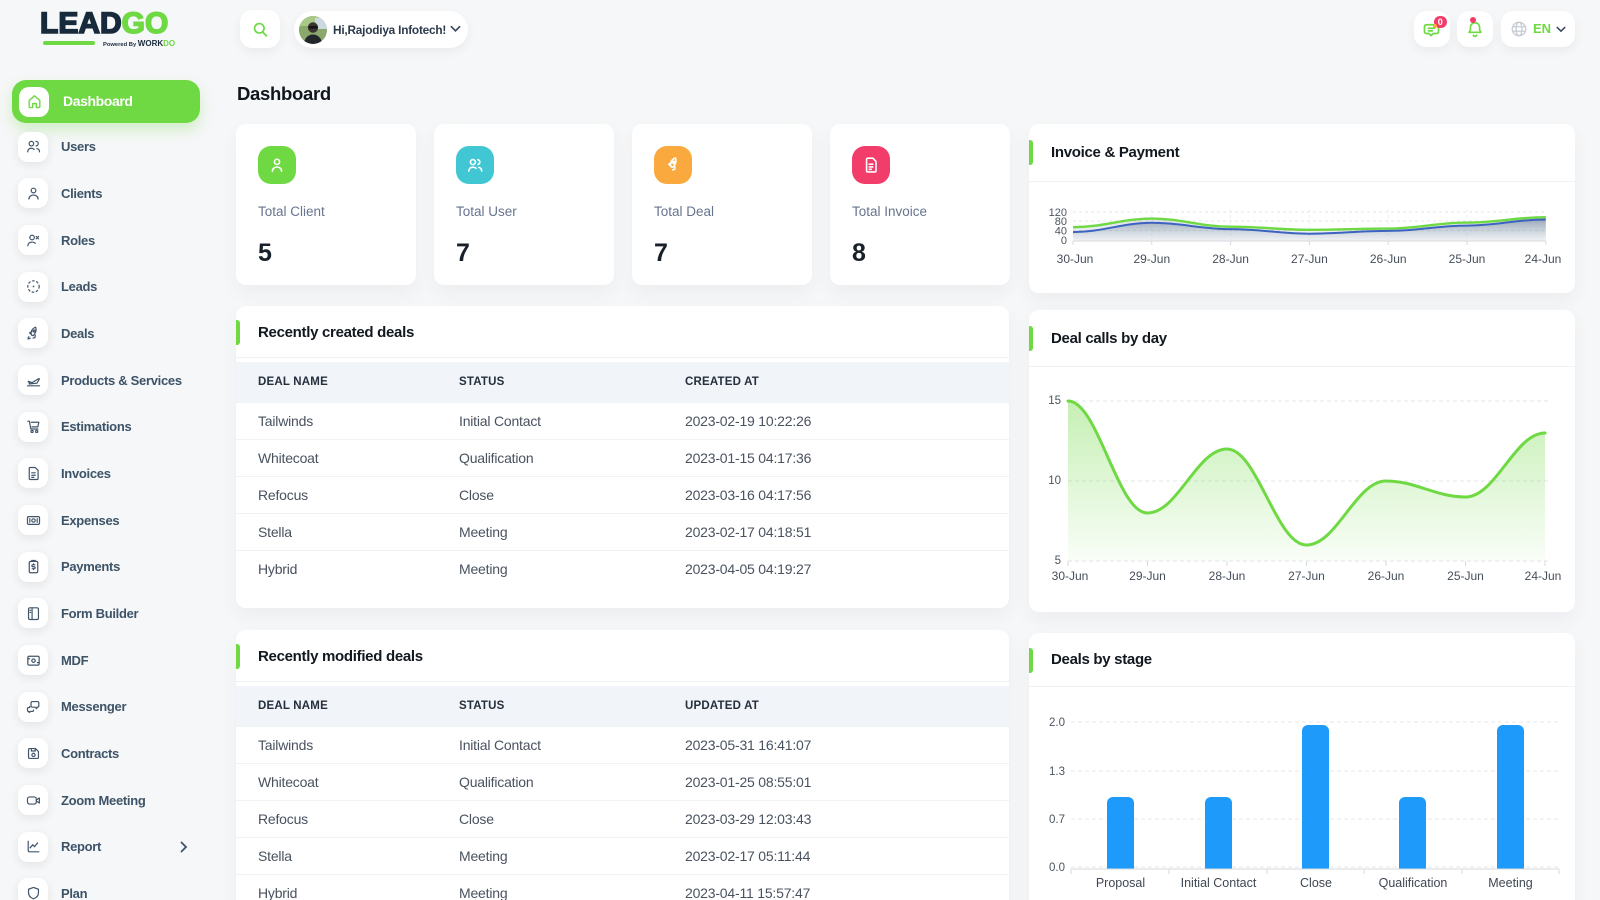  What do you see at coordinates (1057, 868) in the screenshot?
I see `svg-text: 0.0` at bounding box center [1057, 868].